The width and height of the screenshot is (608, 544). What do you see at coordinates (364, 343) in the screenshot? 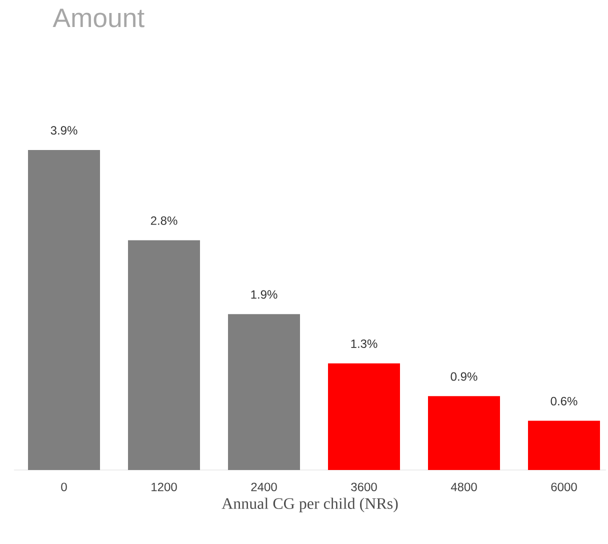
I see `data-label: 1.3%` at bounding box center [364, 343].